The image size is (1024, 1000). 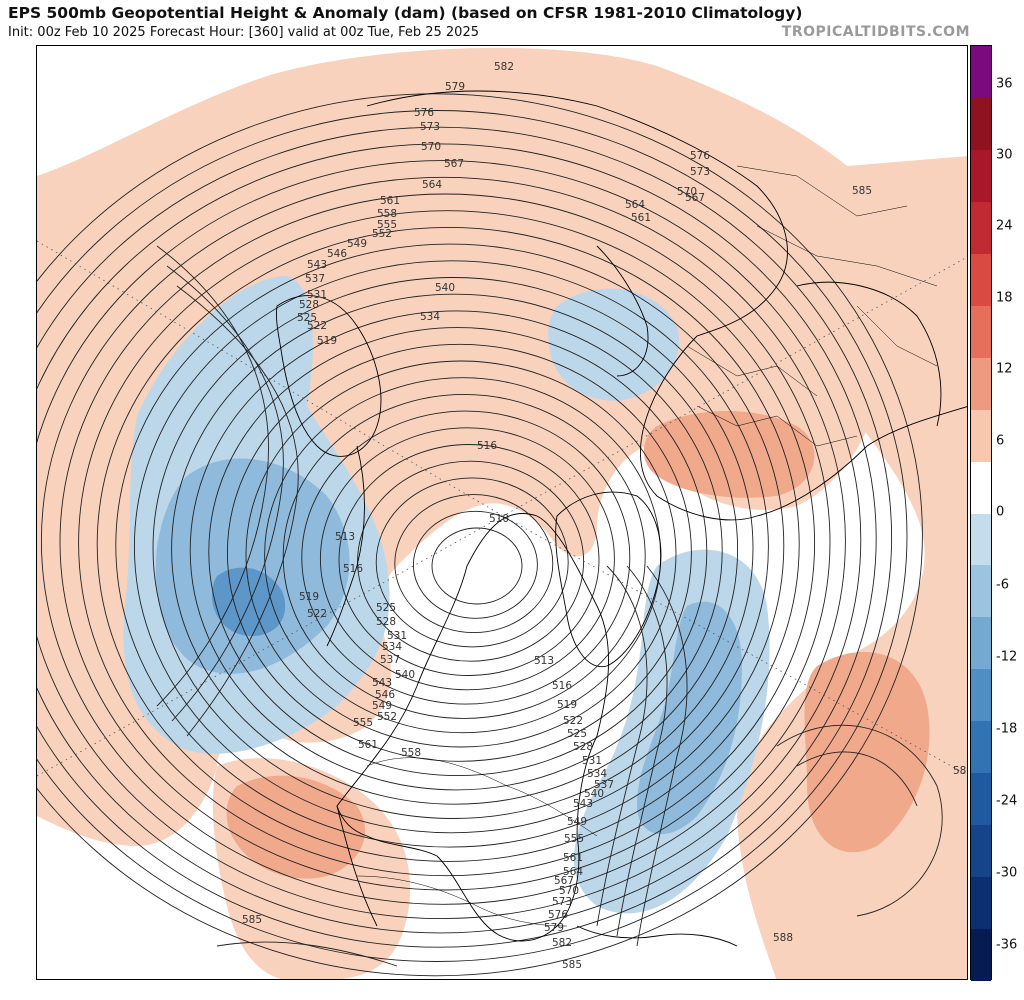 I want to click on colorbar-tick-label: 36, so click(x=1004, y=84).